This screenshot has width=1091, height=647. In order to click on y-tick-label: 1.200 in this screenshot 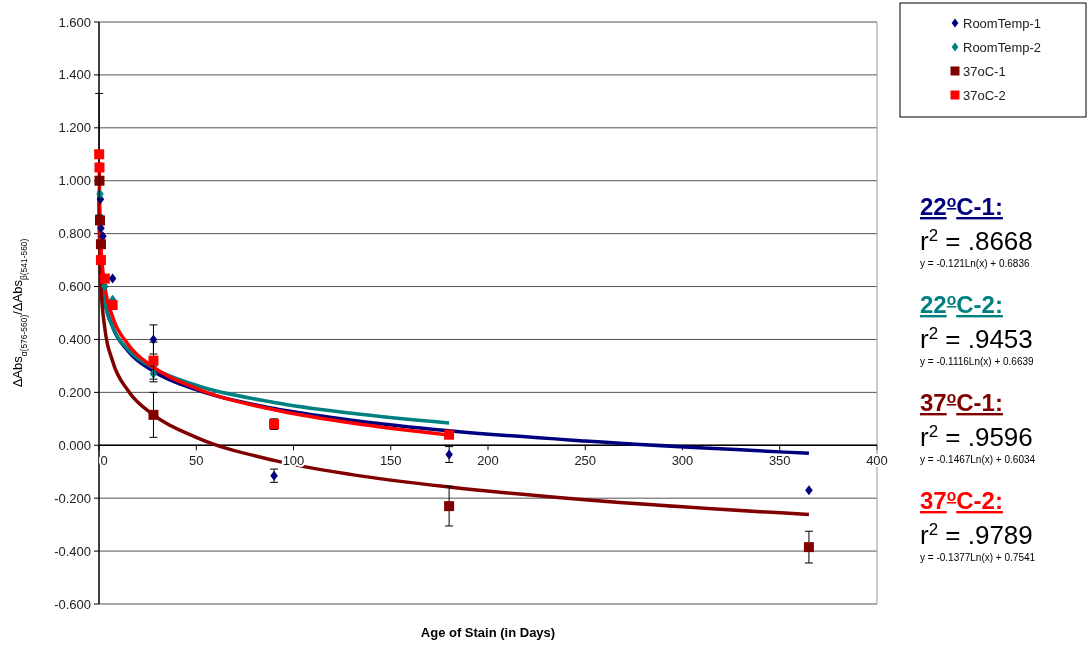, I will do `click(74, 128)`.